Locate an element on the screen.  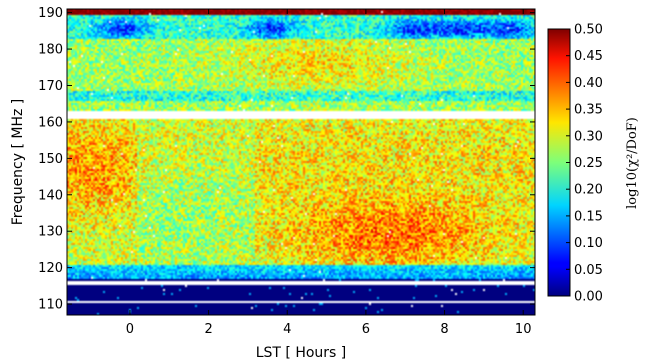
x-tick-label: 4 is located at coordinates (287, 329).